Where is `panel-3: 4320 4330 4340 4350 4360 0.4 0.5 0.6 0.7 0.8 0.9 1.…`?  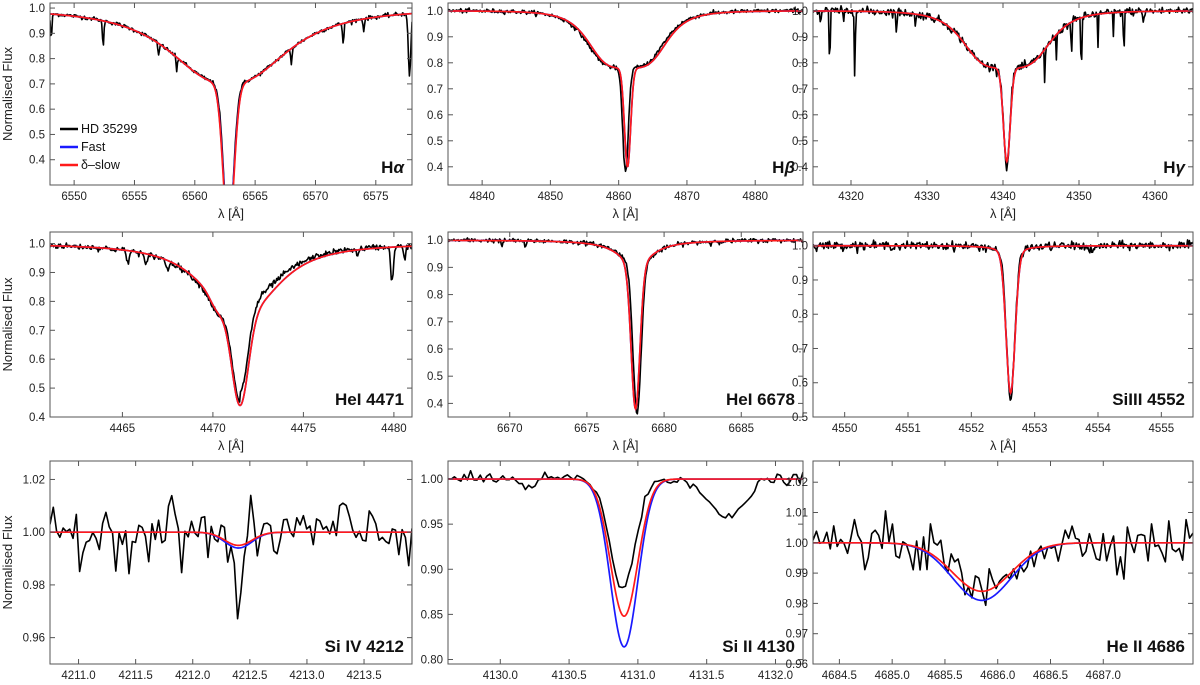
panel-3: 4320 4330 4340 4350 4360 0.4 0.5 0.6 0.7 0.8 0.9 1.… is located at coordinates (993, 111).